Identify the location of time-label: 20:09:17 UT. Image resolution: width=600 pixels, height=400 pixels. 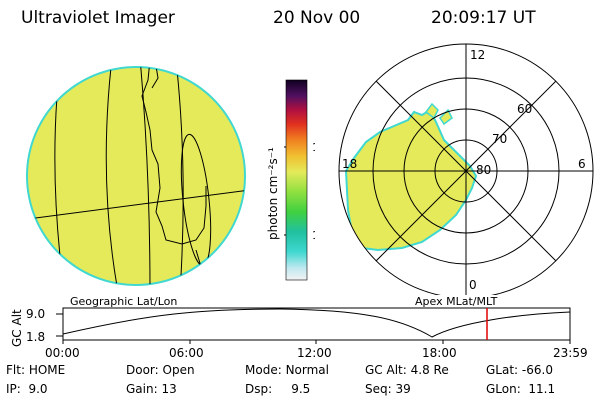
(483, 18).